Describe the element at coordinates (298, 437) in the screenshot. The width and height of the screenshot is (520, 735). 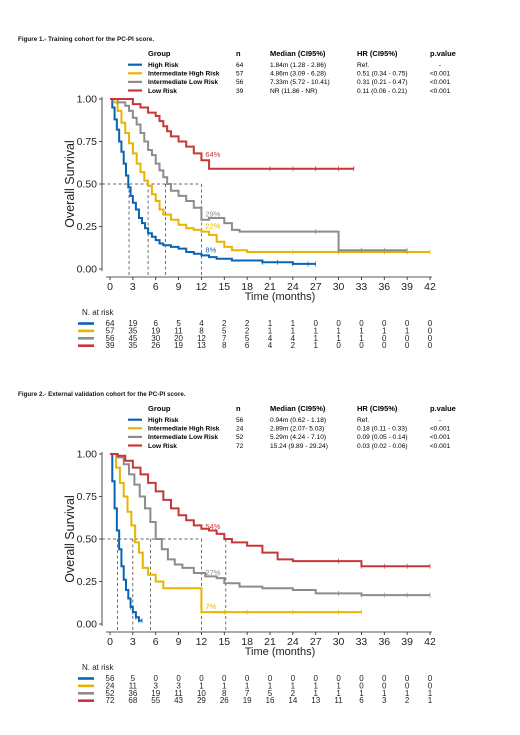
I see `legend-median: 5.29m (4.24 - 7.10)` at that location.